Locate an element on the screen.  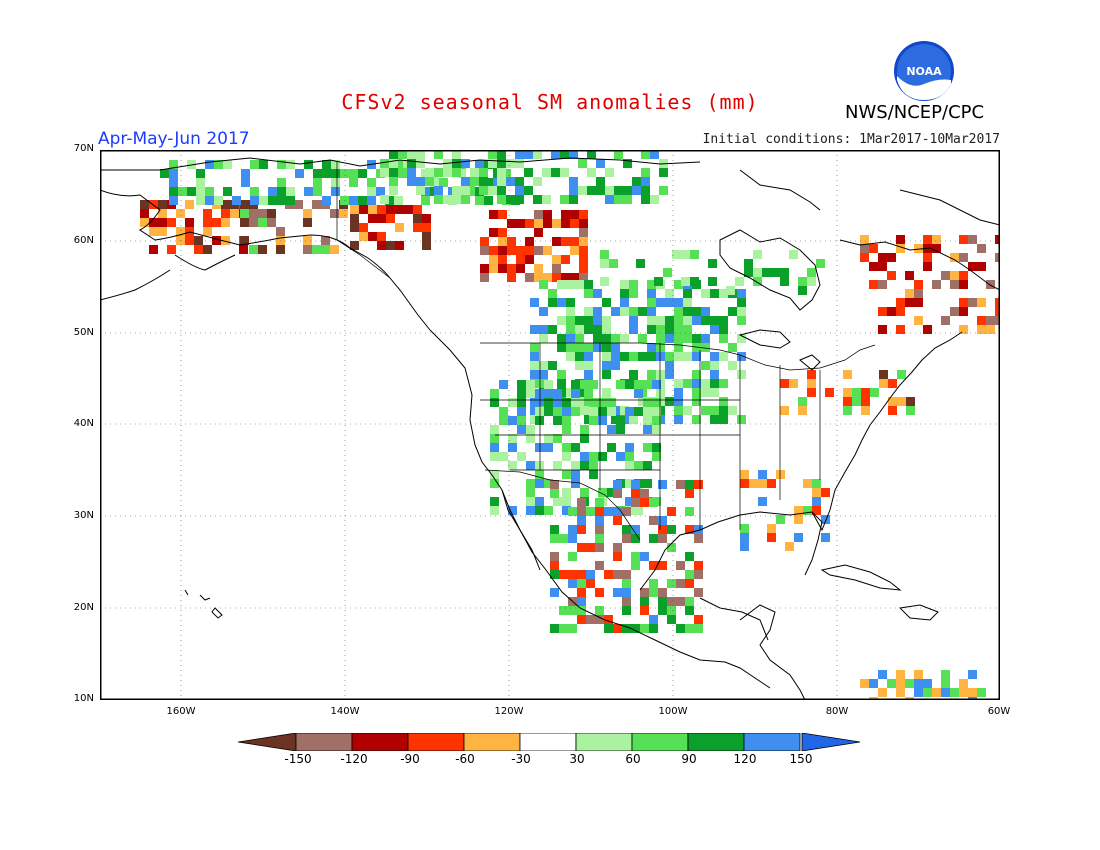
colorbar-label: 90 is located at coordinates (689, 759).